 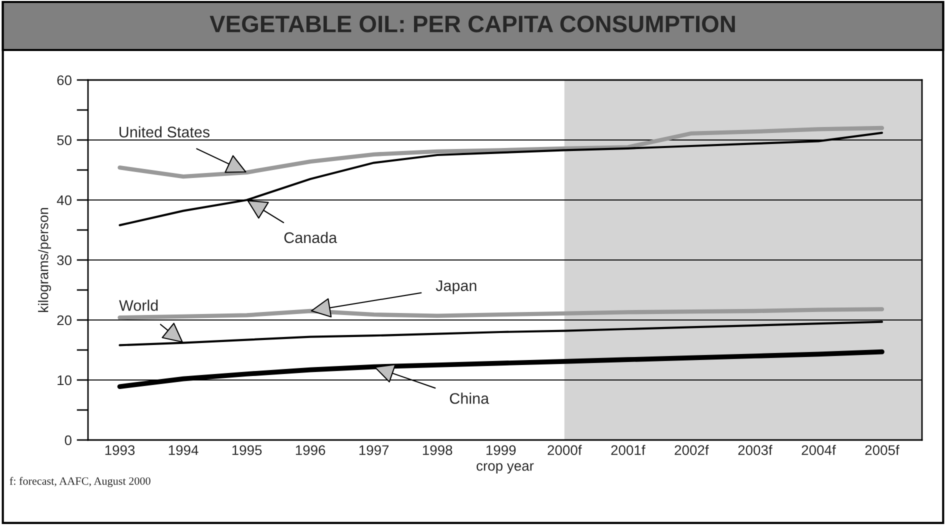 What do you see at coordinates (437, 450) in the screenshot?
I see `x-tick-label: 1998` at bounding box center [437, 450].